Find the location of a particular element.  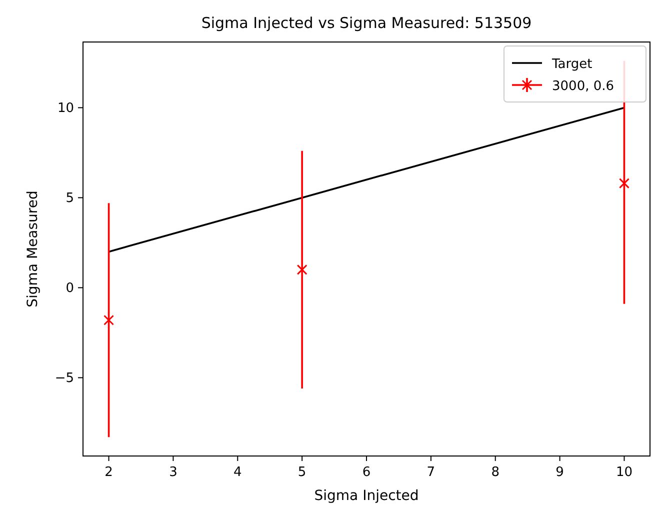

x-tick-label: 5 is located at coordinates (302, 472).